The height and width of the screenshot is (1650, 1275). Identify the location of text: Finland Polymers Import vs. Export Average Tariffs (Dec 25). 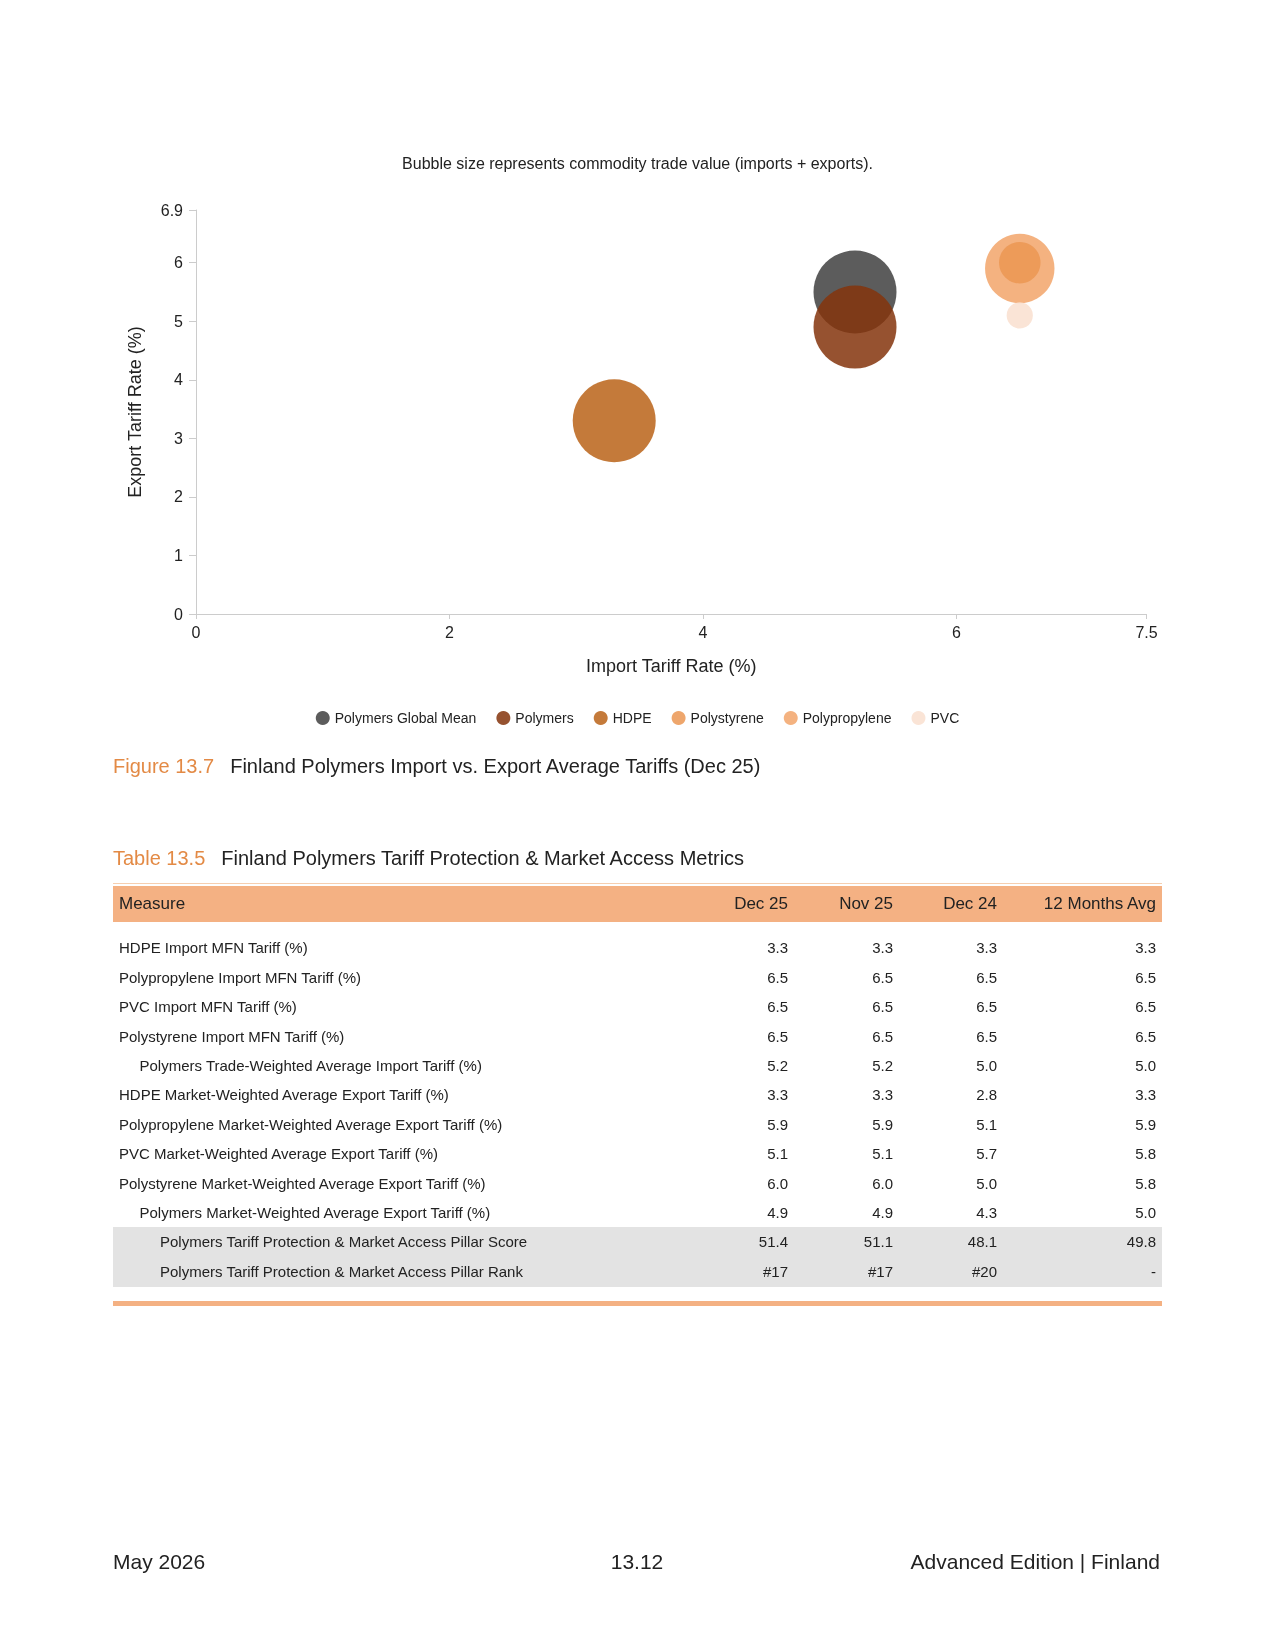
(495, 766).